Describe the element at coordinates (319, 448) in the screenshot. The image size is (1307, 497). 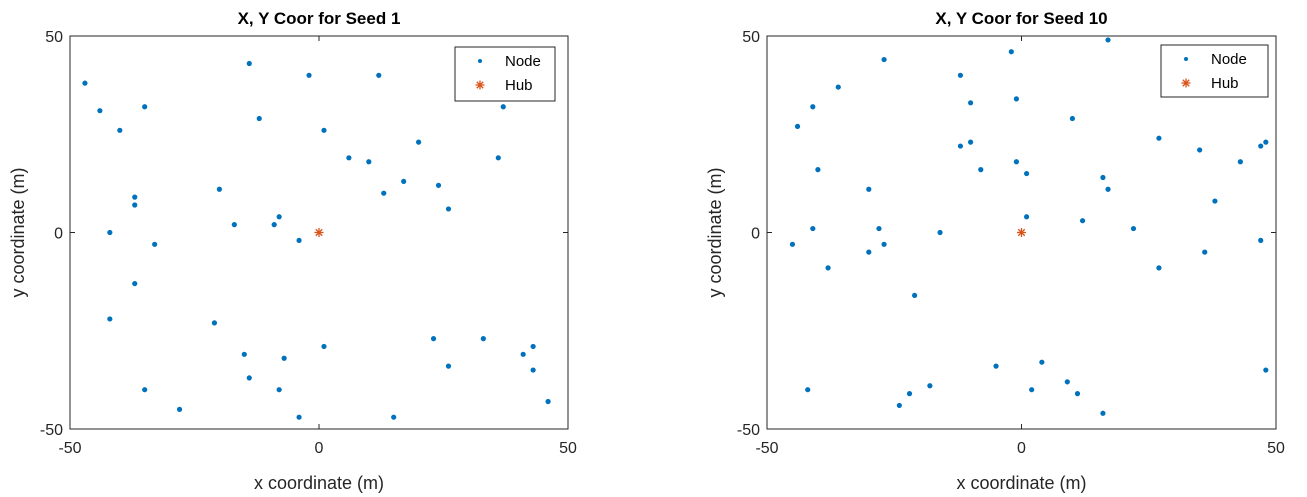
I see `x-tick-label: 0` at that location.